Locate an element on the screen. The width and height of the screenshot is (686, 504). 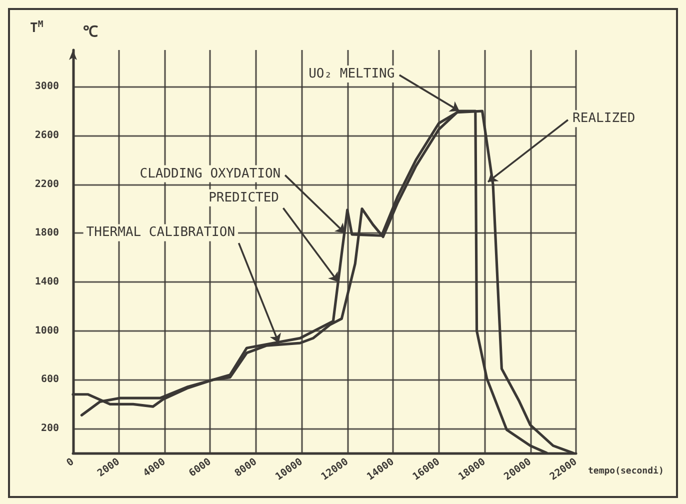
annotation: THERMAL CALIBRATION is located at coordinates (161, 232).